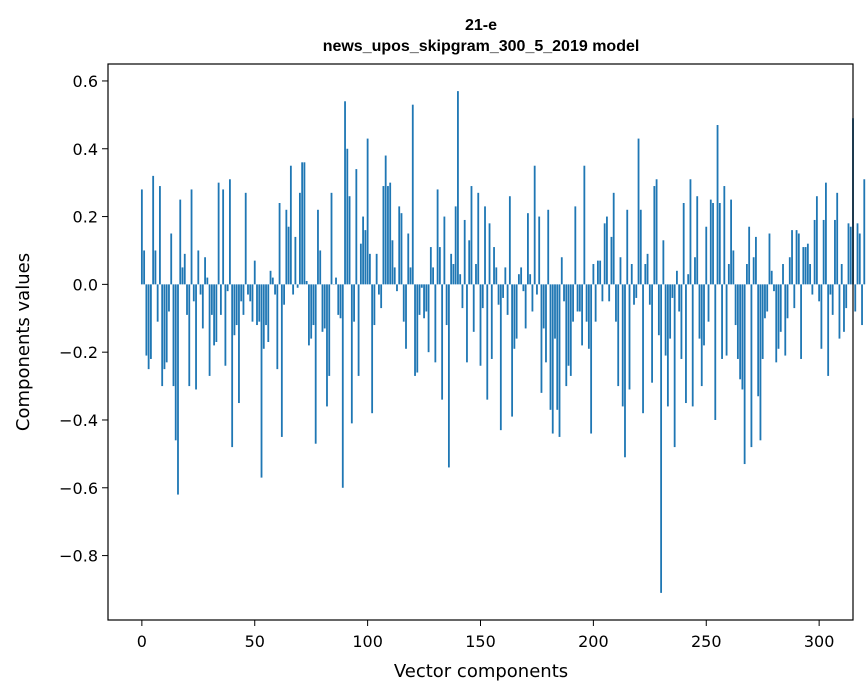  Describe the element at coordinates (481, 25) in the screenshot. I see `chart-title: 21-e` at that location.